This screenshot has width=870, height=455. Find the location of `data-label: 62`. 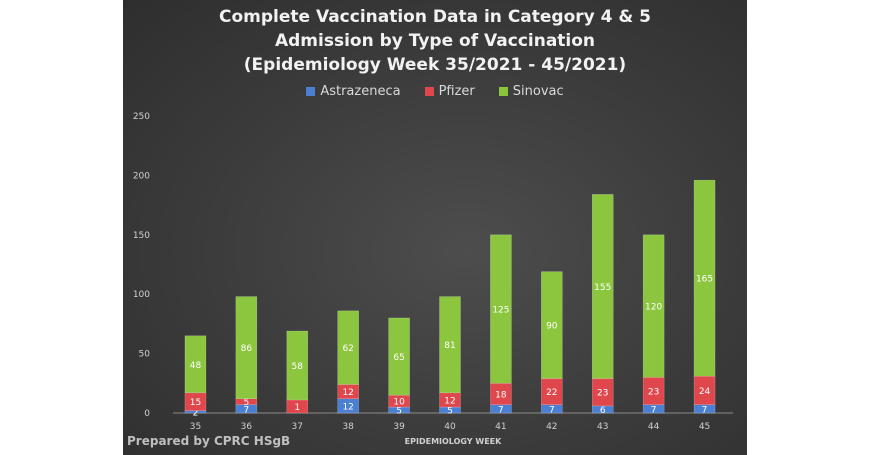

data-label: 62 is located at coordinates (347, 349).